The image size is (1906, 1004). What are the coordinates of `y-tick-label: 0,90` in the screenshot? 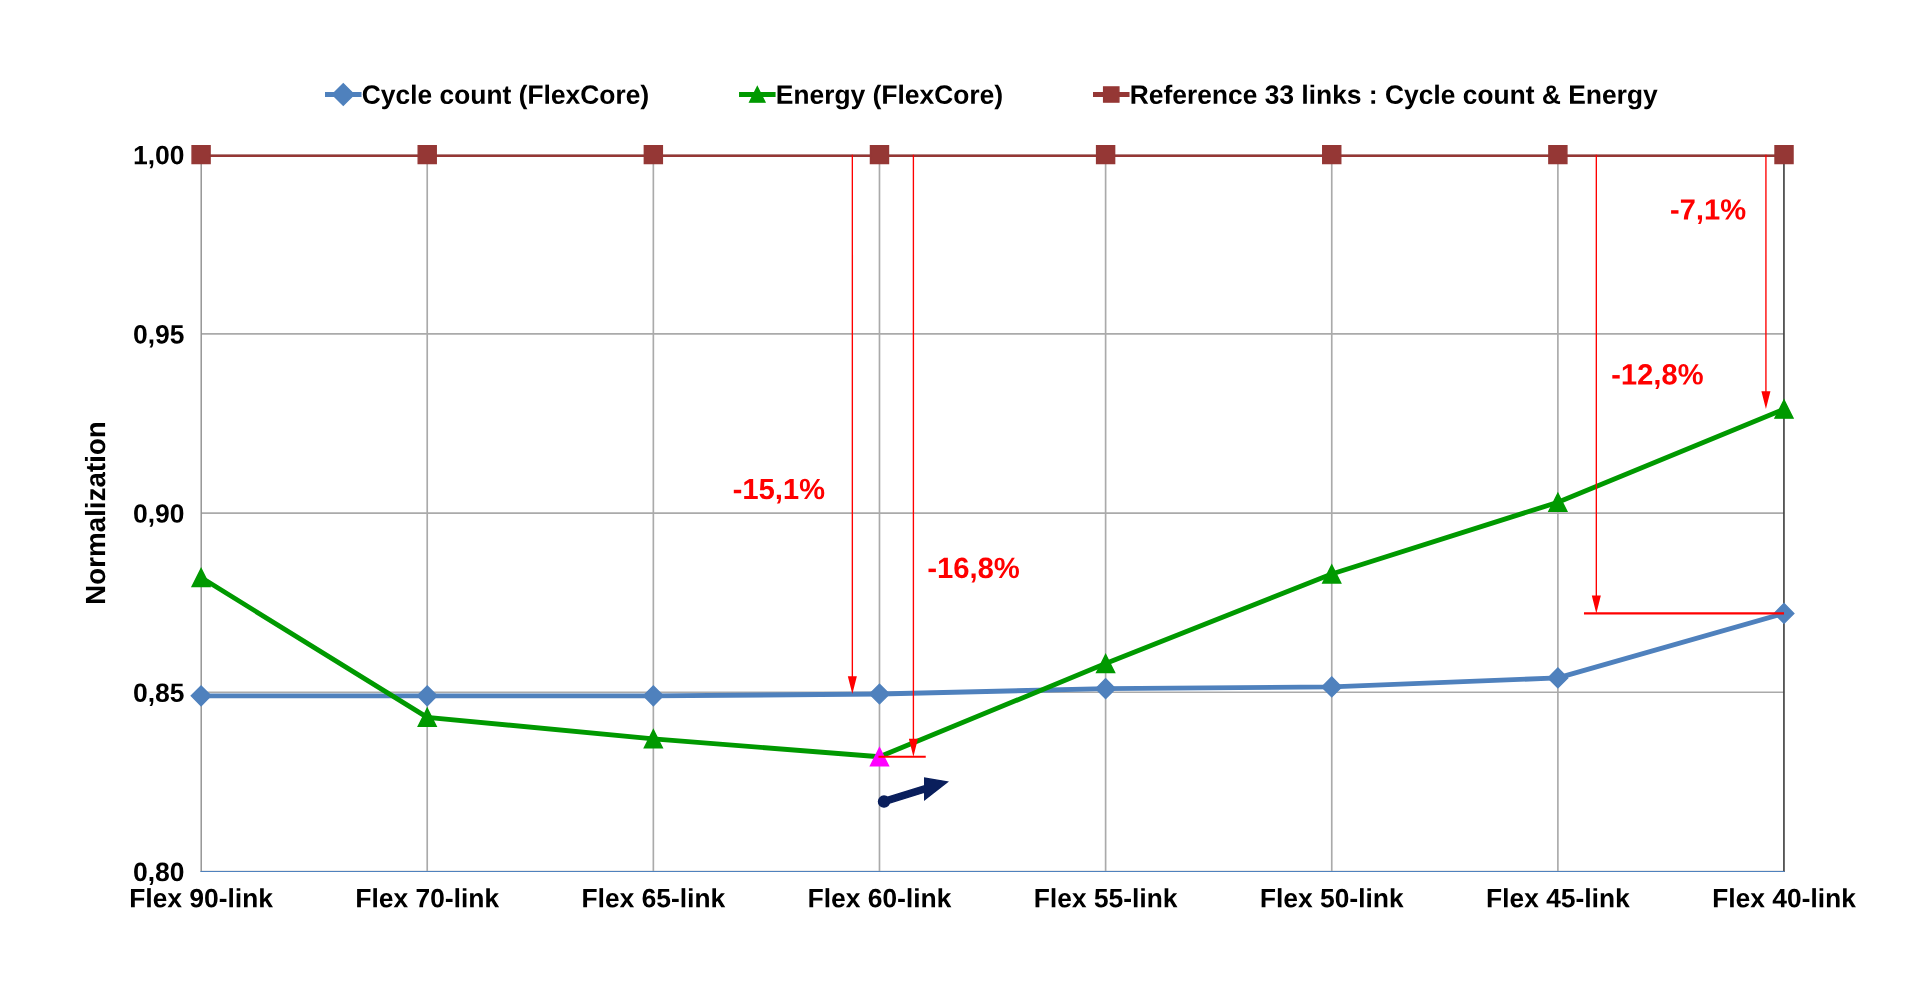 It's located at (159, 515).